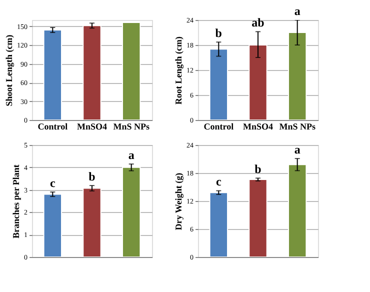 This screenshot has width=370, height=292. What do you see at coordinates (258, 23) in the screenshot?
I see `annotation: ab` at bounding box center [258, 23].